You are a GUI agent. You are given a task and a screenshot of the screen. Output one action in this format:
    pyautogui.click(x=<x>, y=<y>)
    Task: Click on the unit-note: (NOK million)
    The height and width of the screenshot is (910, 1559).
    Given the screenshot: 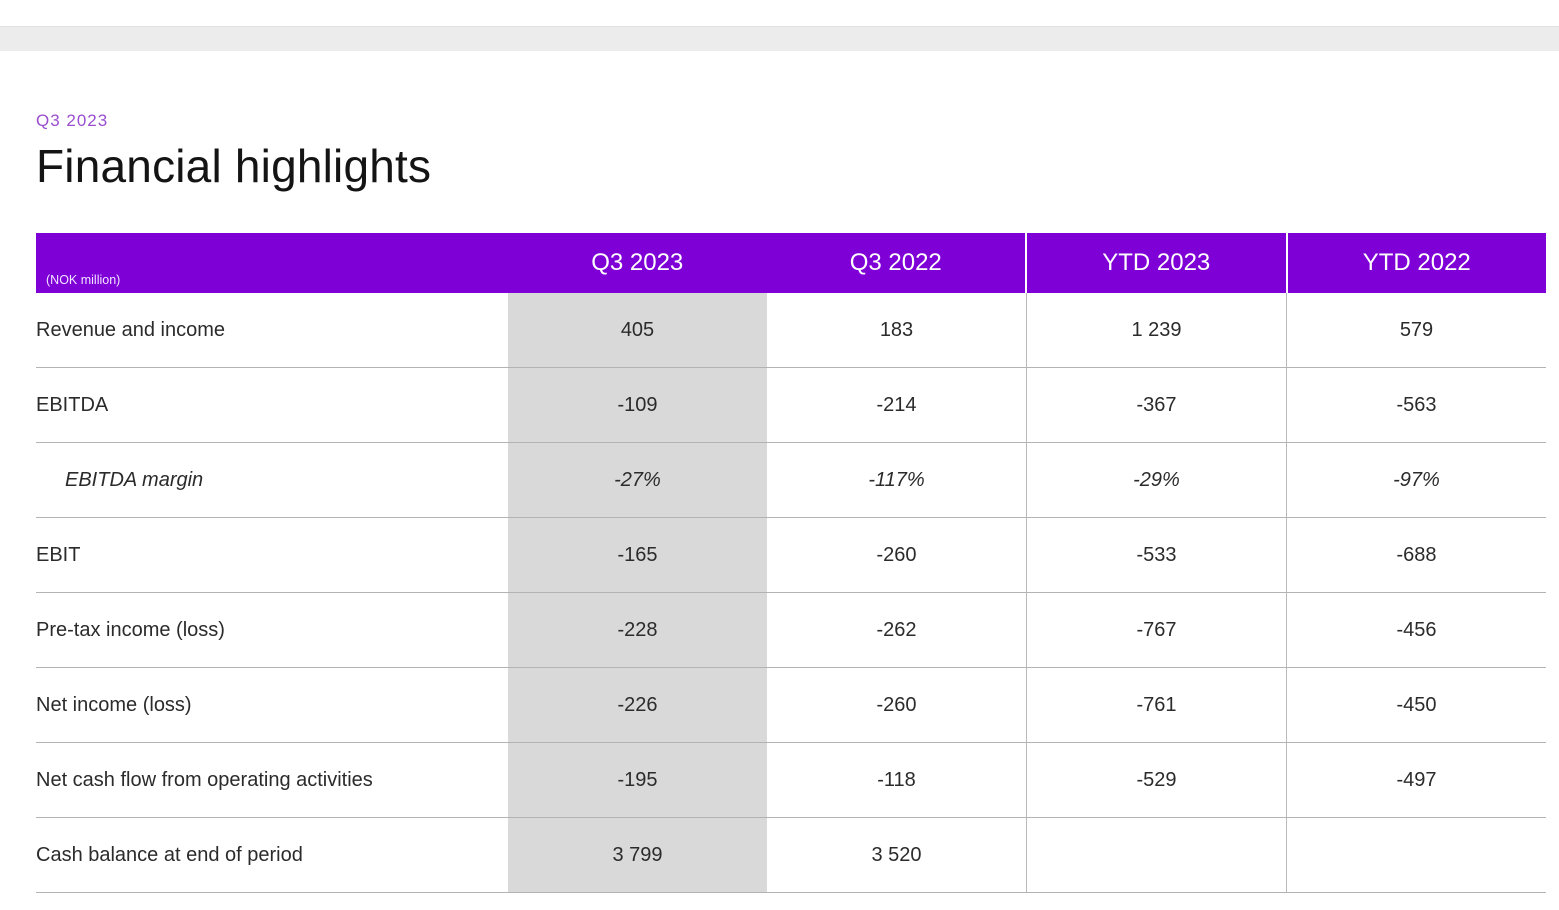 What is the action you would take?
    pyautogui.click(x=83, y=280)
    